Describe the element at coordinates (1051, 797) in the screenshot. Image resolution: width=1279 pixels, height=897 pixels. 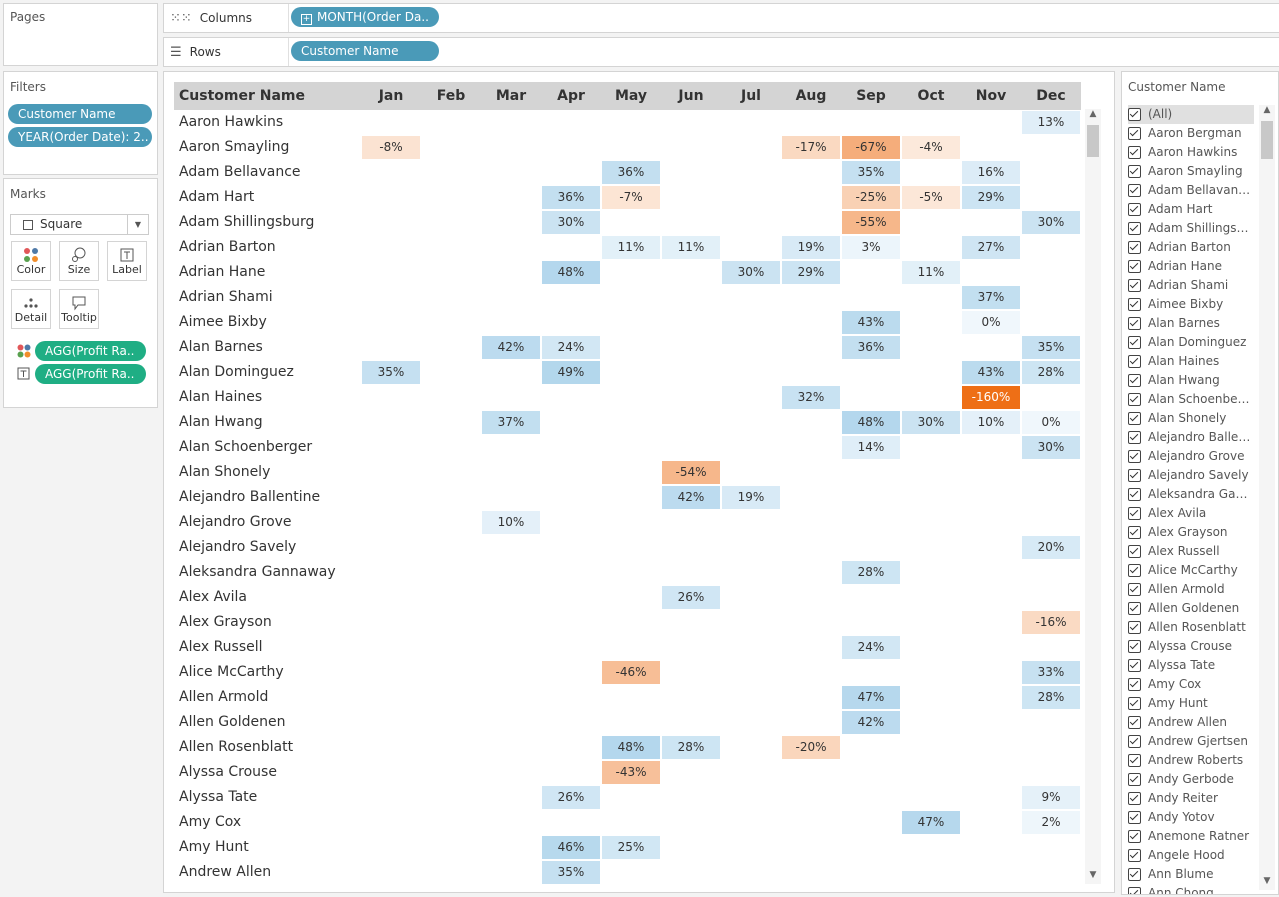
I see `heatmap-cell: 9%` at that location.